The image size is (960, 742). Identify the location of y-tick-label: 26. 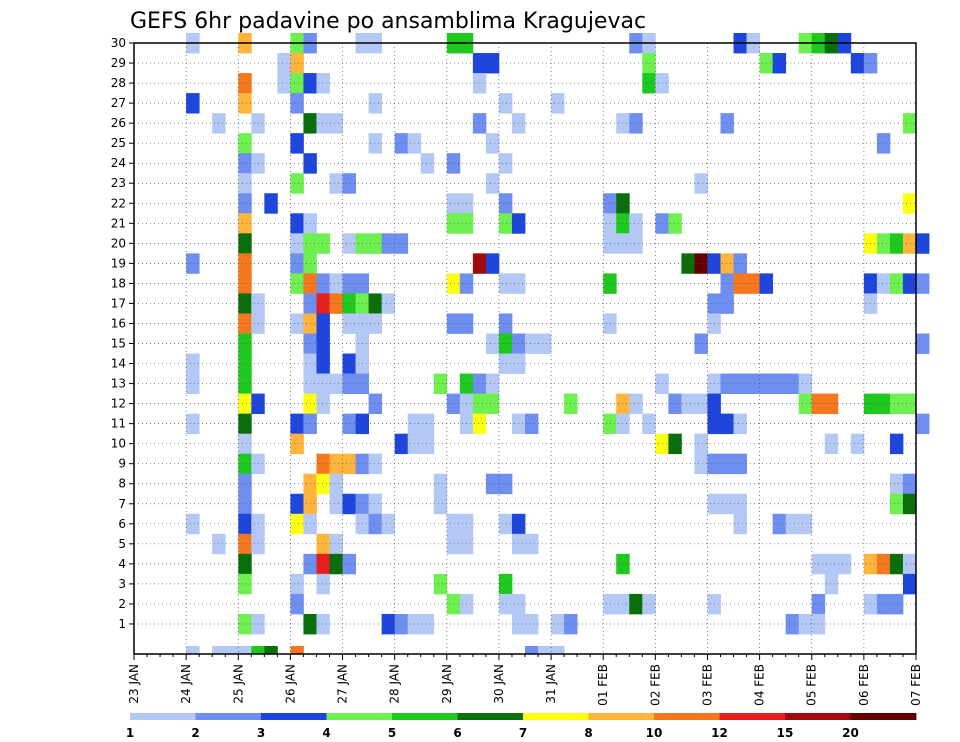
(118, 123).